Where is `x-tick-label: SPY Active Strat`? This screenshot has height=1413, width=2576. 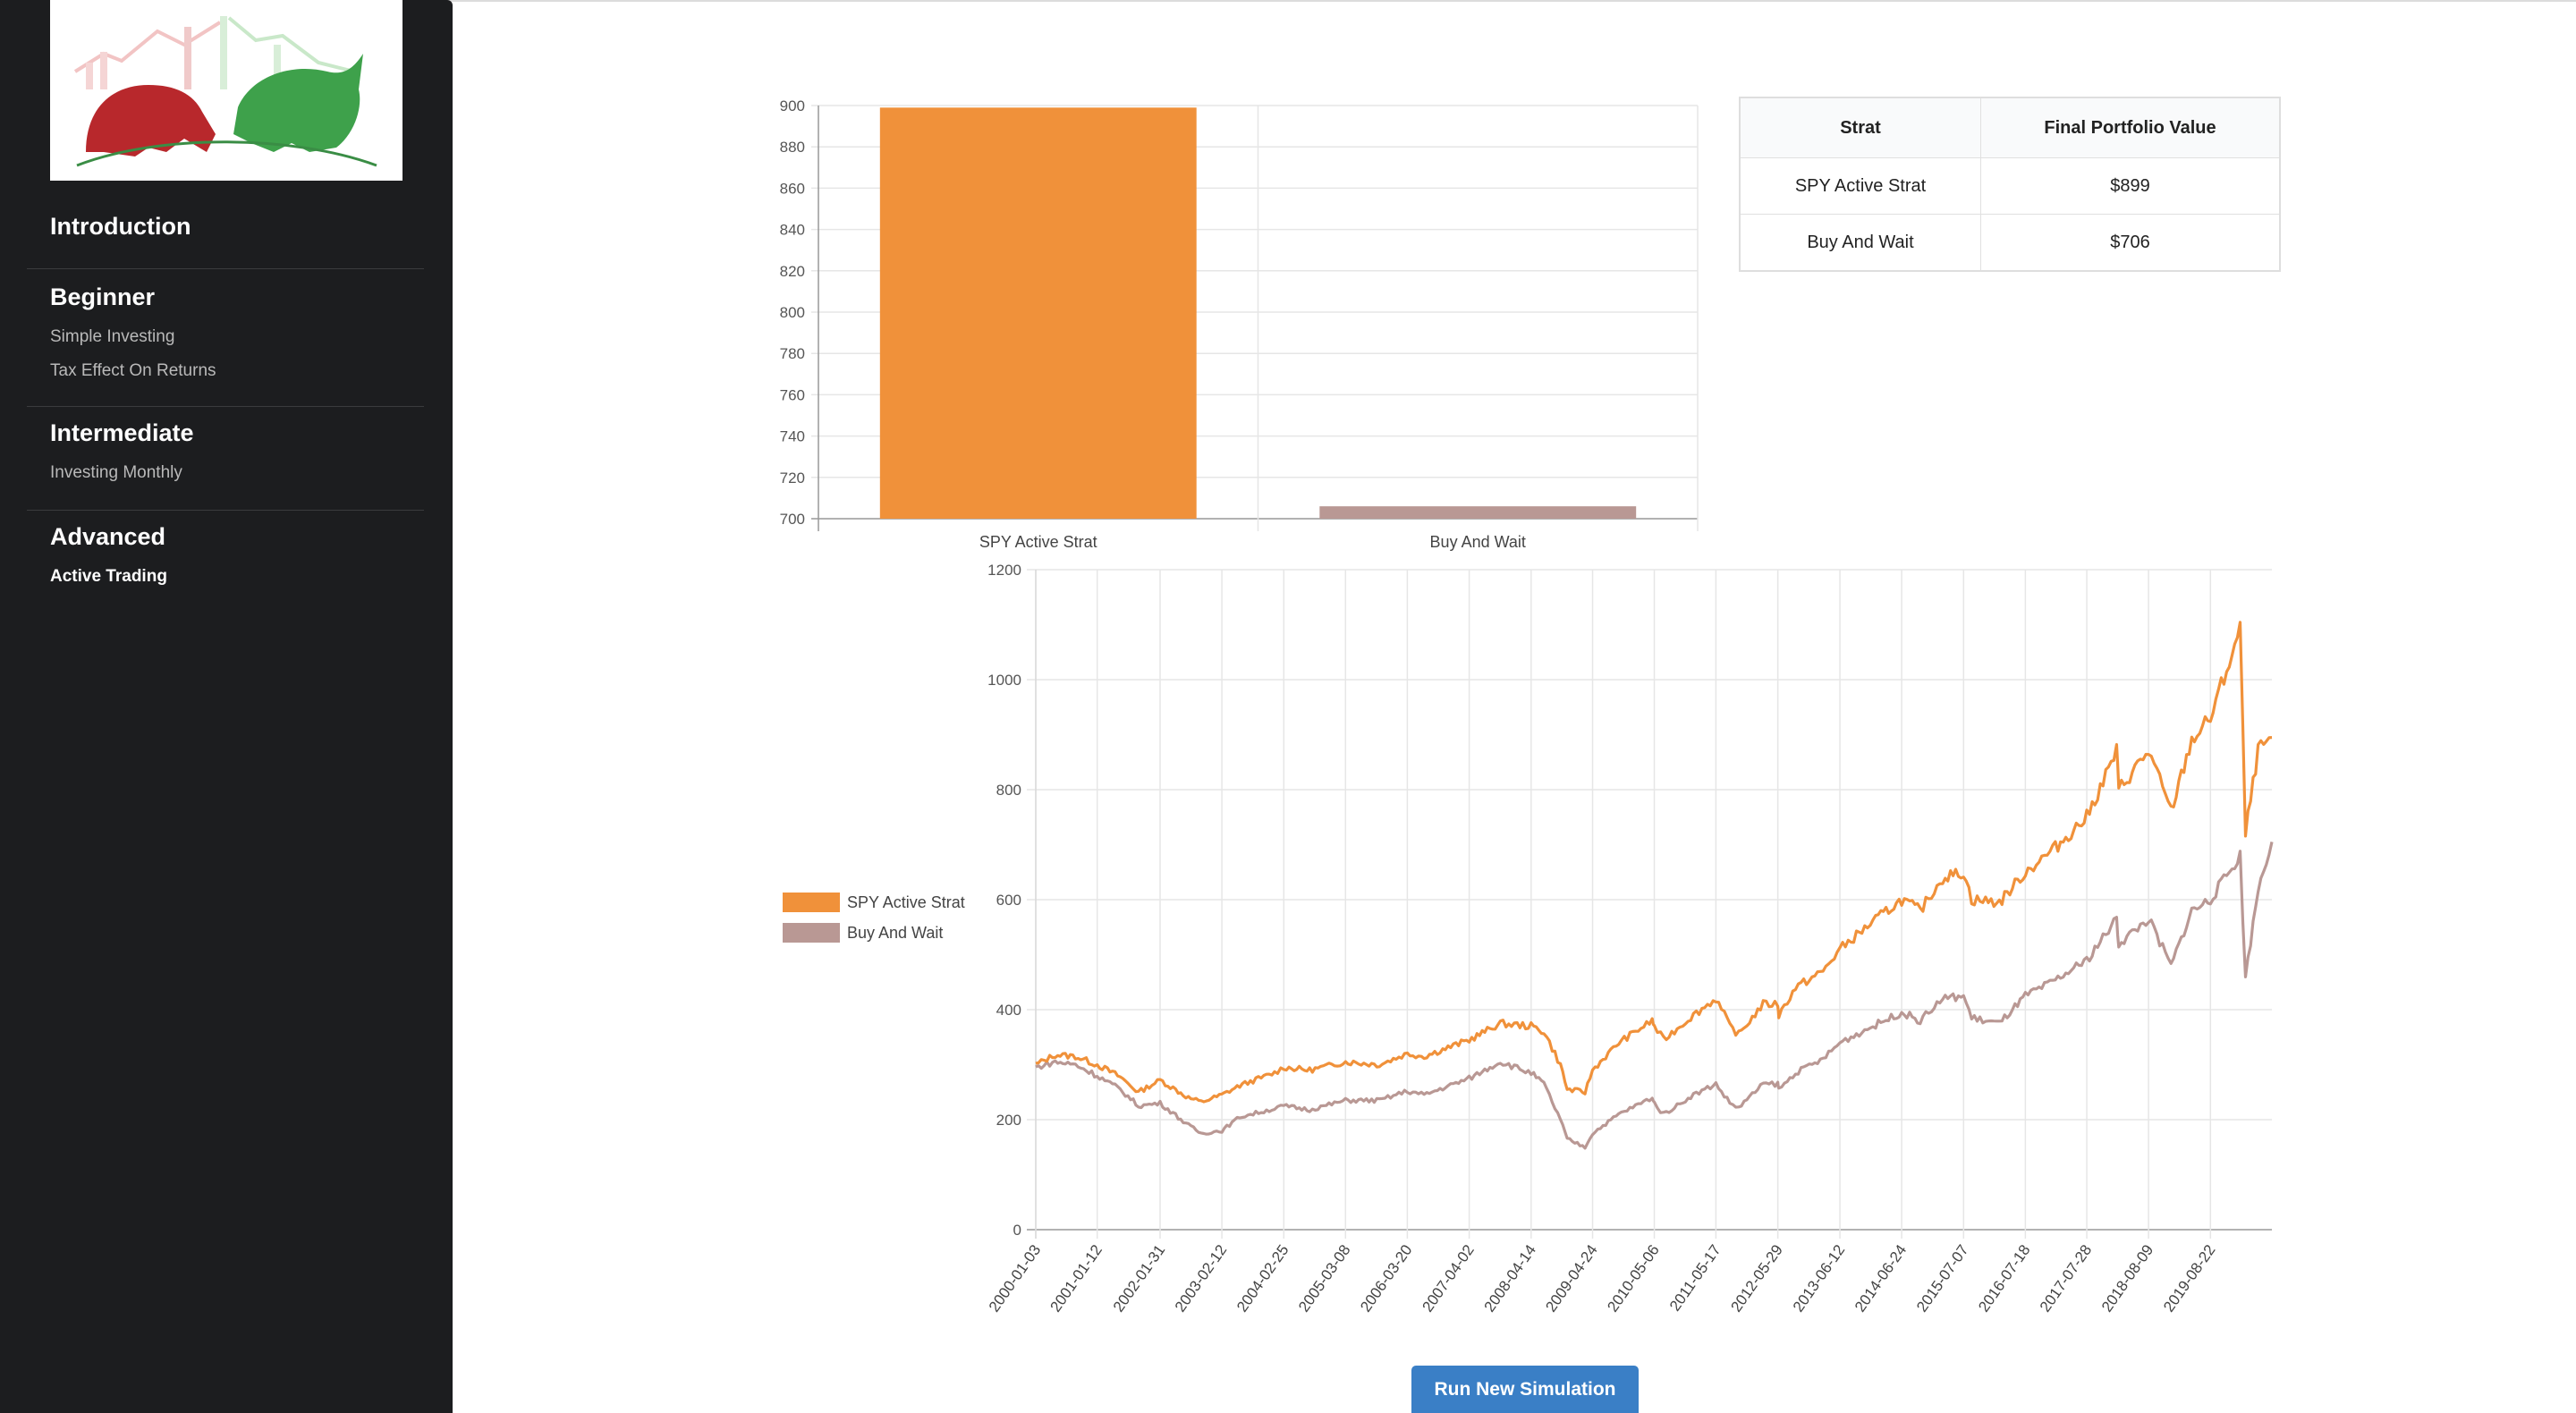
x-tick-label: SPY Active Strat is located at coordinates (1038, 542).